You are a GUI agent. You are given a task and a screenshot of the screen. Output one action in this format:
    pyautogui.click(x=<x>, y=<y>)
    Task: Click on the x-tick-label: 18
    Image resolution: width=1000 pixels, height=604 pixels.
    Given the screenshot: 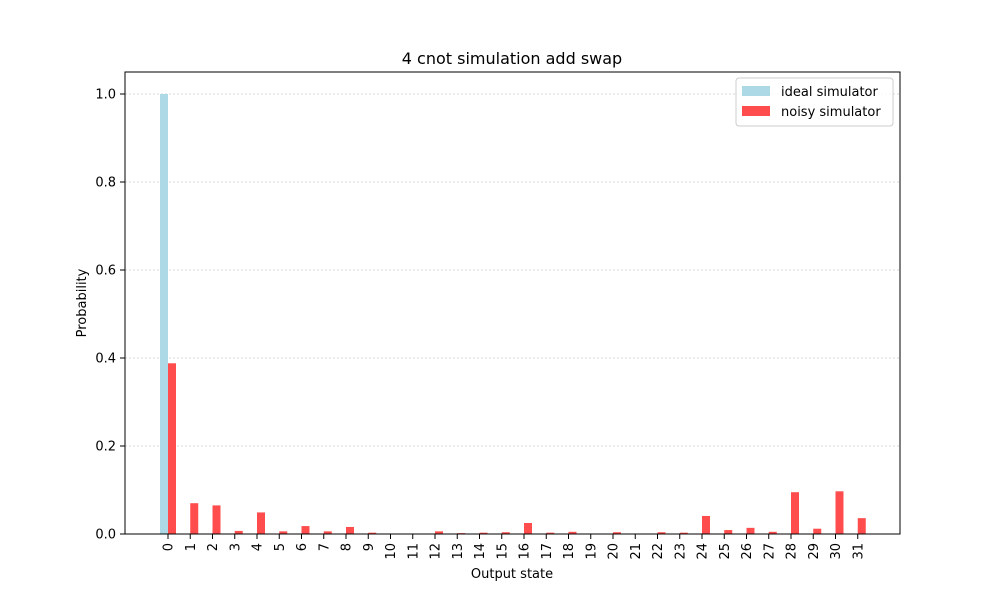 What is the action you would take?
    pyautogui.click(x=569, y=551)
    